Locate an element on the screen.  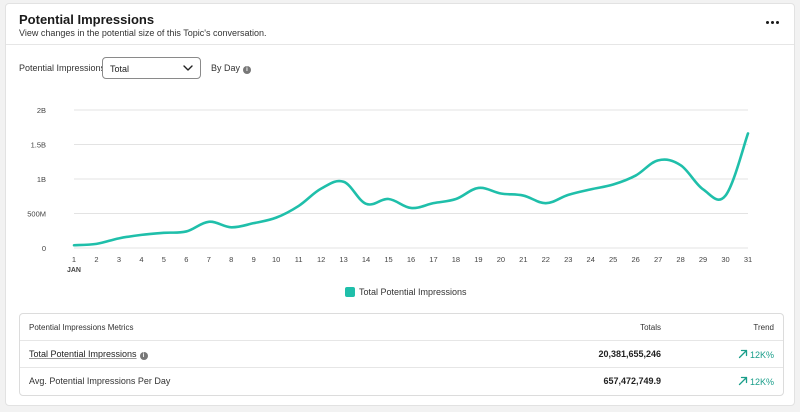
total-value: 20,381,655,246 is located at coordinates (629, 354).